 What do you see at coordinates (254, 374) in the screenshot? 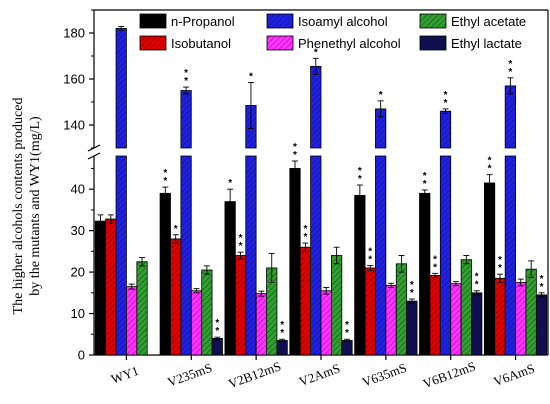
I see `x-tick-label: V2B12mS` at bounding box center [254, 374].